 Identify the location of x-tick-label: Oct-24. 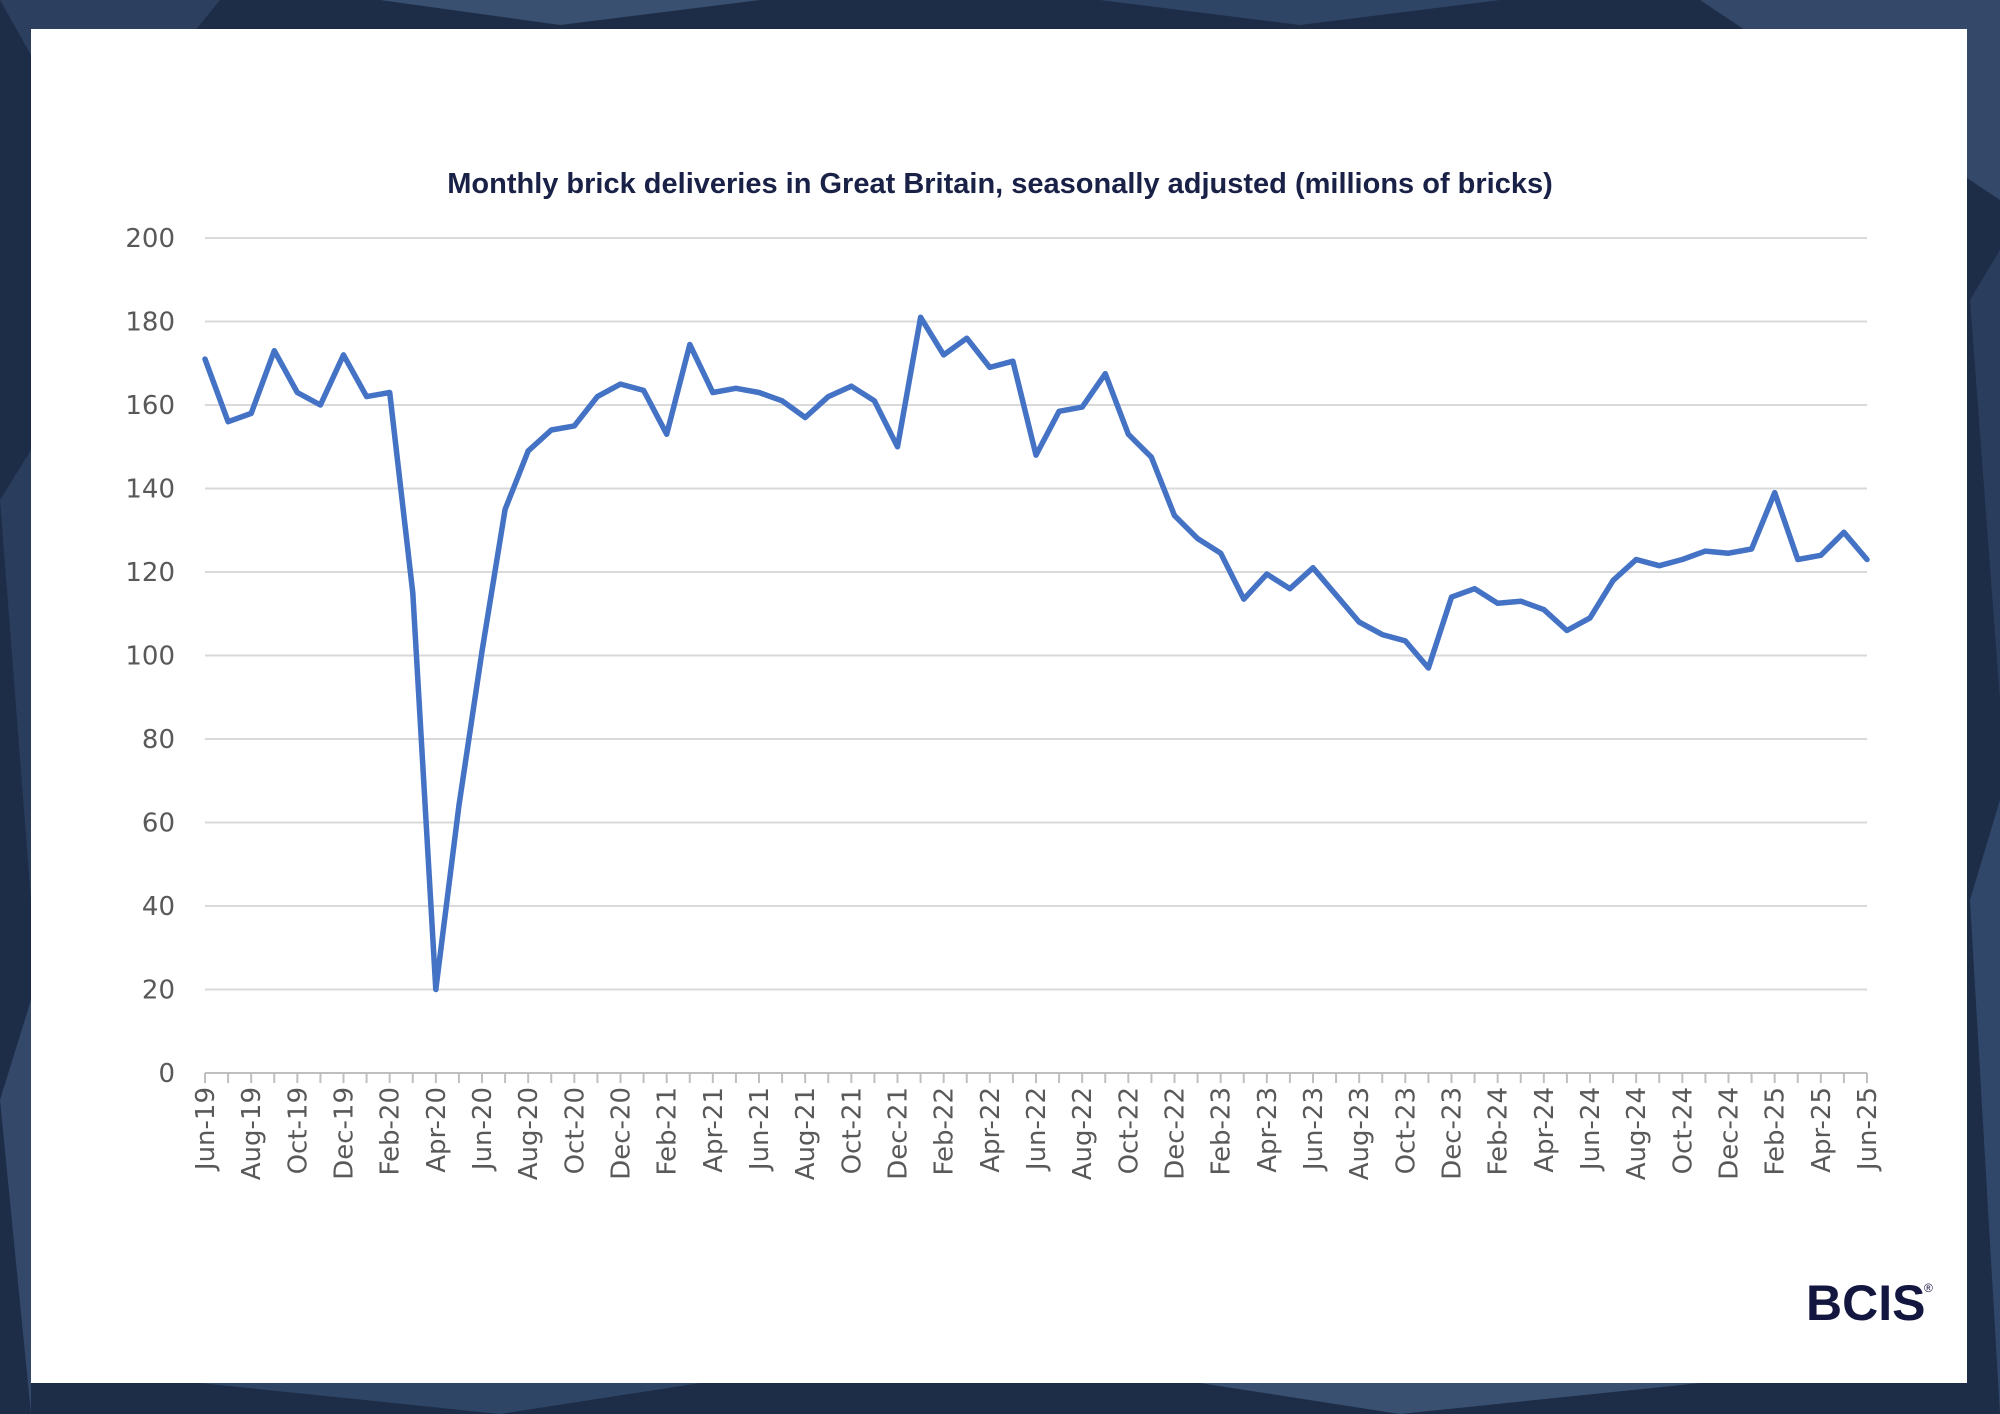
(1683, 1130).